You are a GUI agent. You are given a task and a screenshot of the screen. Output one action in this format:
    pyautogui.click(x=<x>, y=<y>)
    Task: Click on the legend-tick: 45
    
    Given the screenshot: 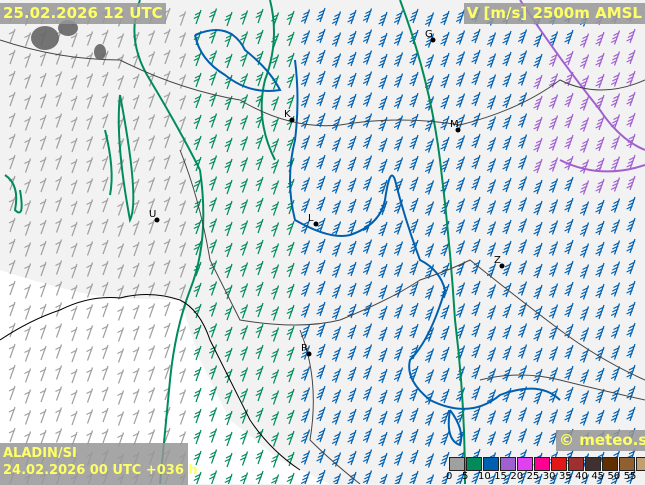 What is the action you would take?
    pyautogui.click(x=598, y=476)
    